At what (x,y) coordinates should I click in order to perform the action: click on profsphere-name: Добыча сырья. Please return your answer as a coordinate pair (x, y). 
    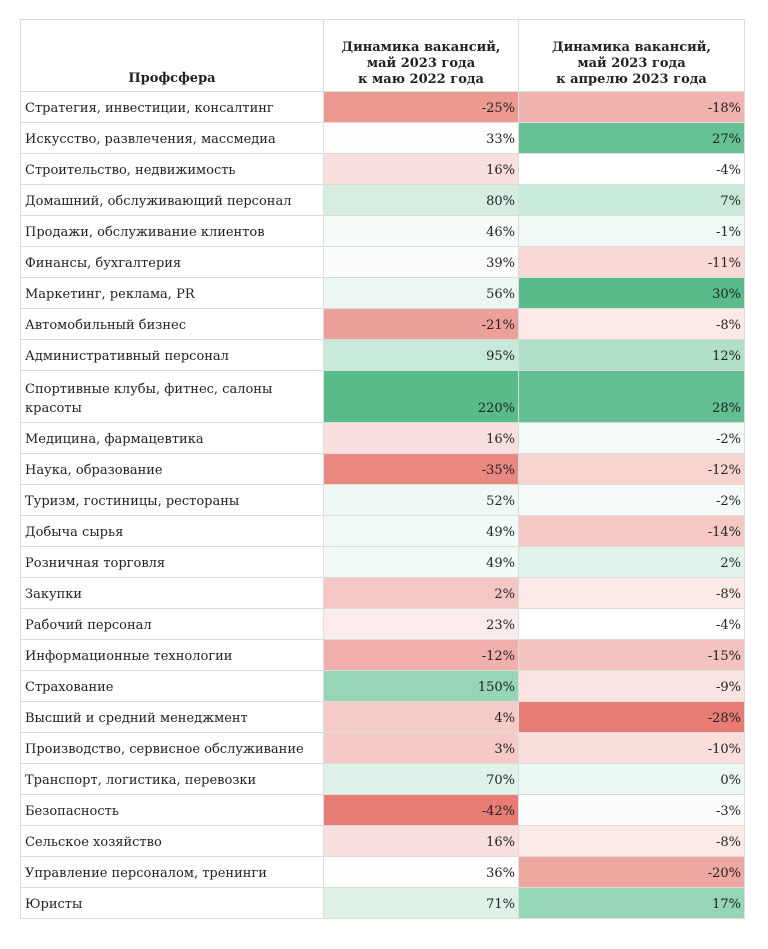
    Looking at the image, I should click on (172, 531).